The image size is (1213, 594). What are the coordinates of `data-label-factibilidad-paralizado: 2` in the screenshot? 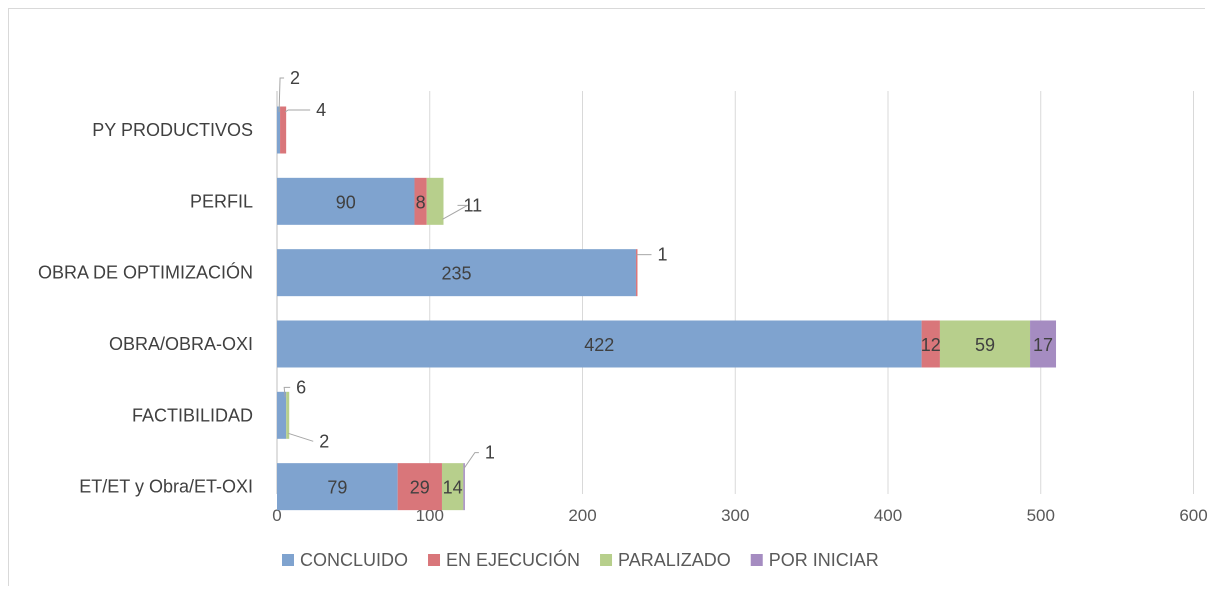 It's located at (324, 441).